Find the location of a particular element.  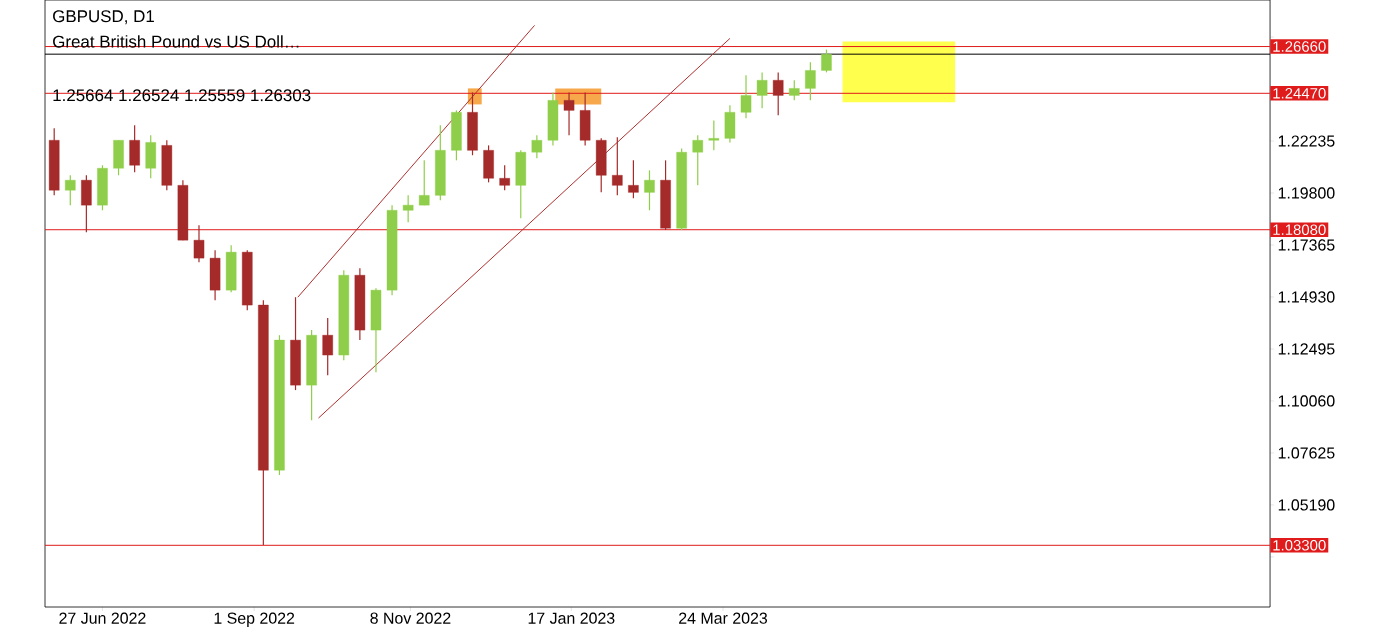

x-tick-label: 17 Jan 2023 is located at coordinates (571, 618).